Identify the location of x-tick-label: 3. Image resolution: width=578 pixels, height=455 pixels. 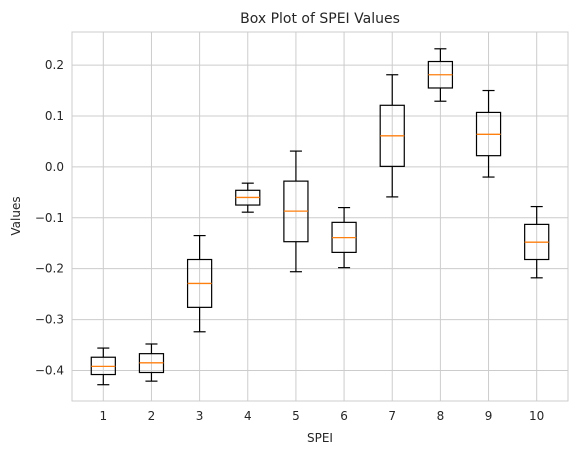
(200, 416).